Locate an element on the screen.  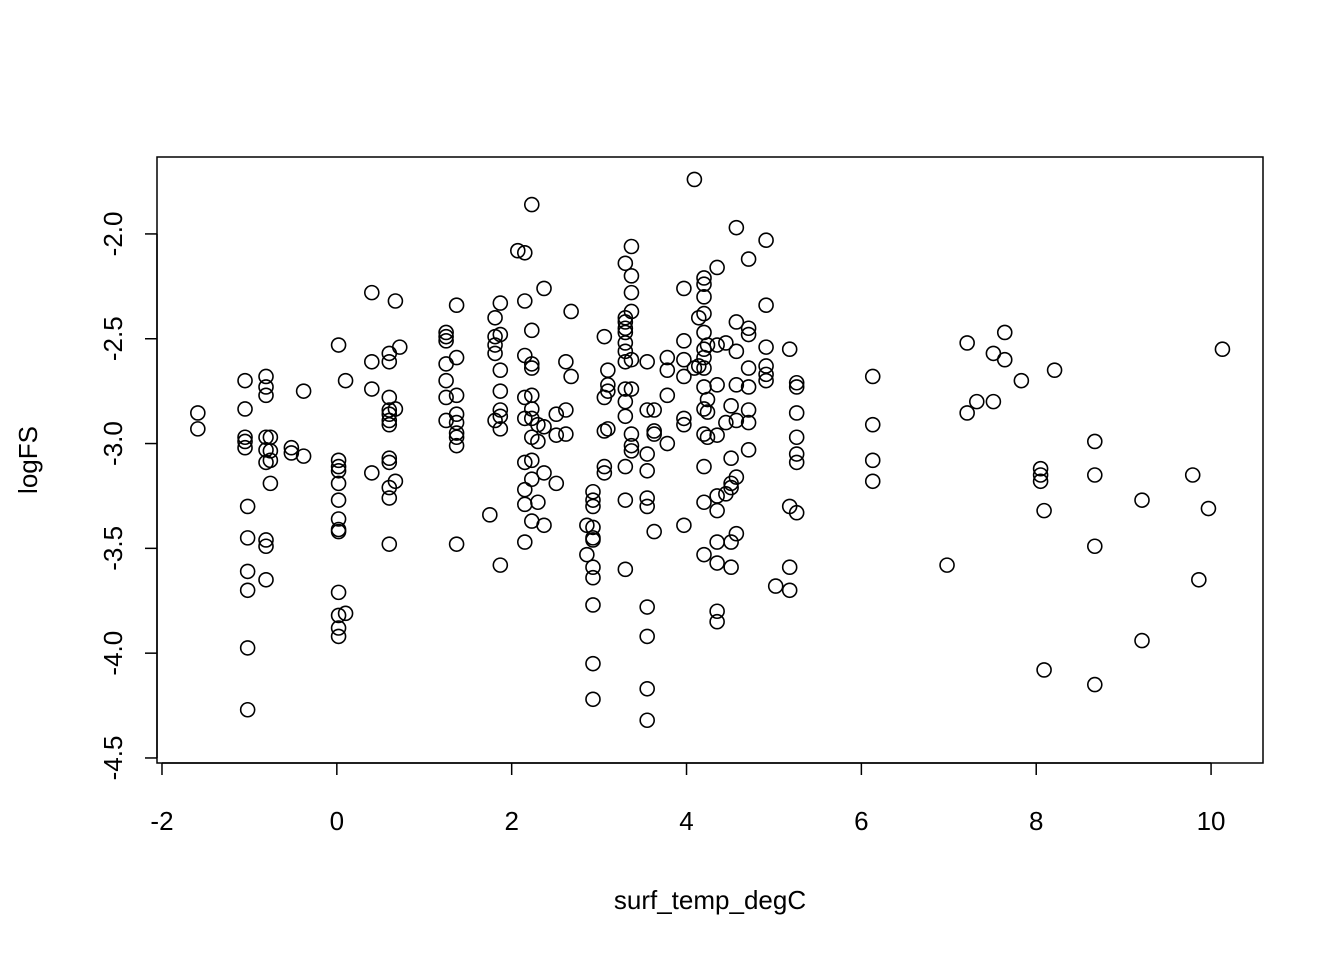
y-tick-label: -3.5 is located at coordinates (113, 548).